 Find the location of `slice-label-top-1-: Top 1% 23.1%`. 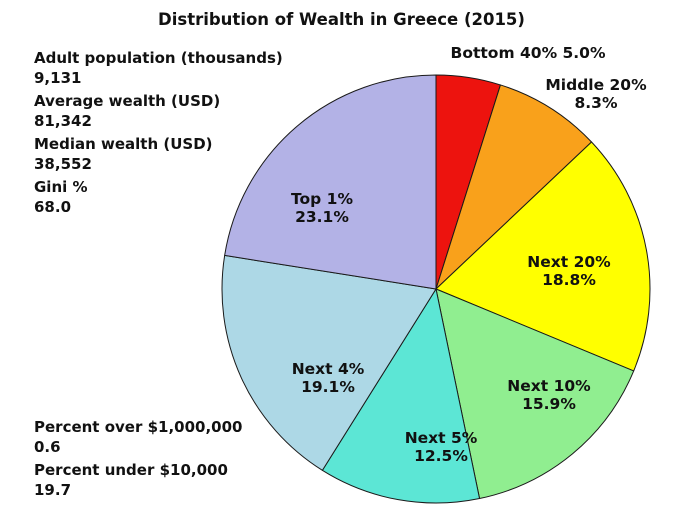

slice-label-top-1-: Top 1% 23.1% is located at coordinates (322, 208).